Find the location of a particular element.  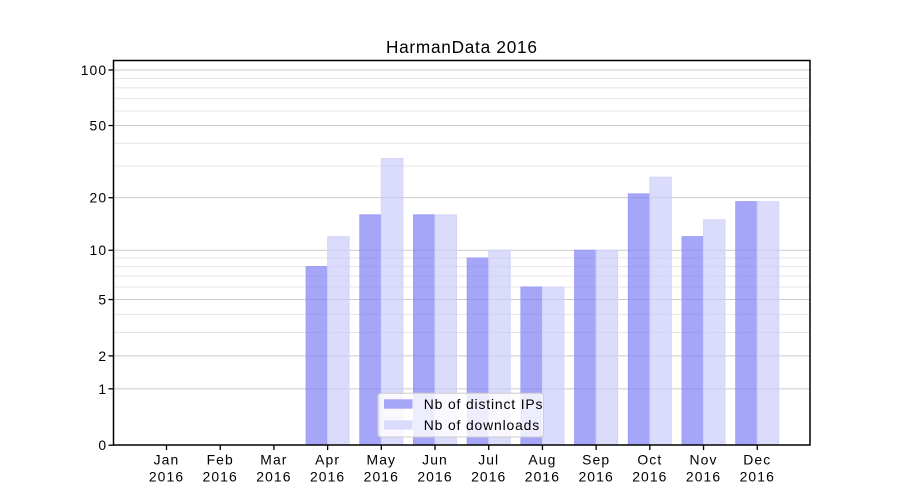

svg-text: Feb is located at coordinates (220, 460).